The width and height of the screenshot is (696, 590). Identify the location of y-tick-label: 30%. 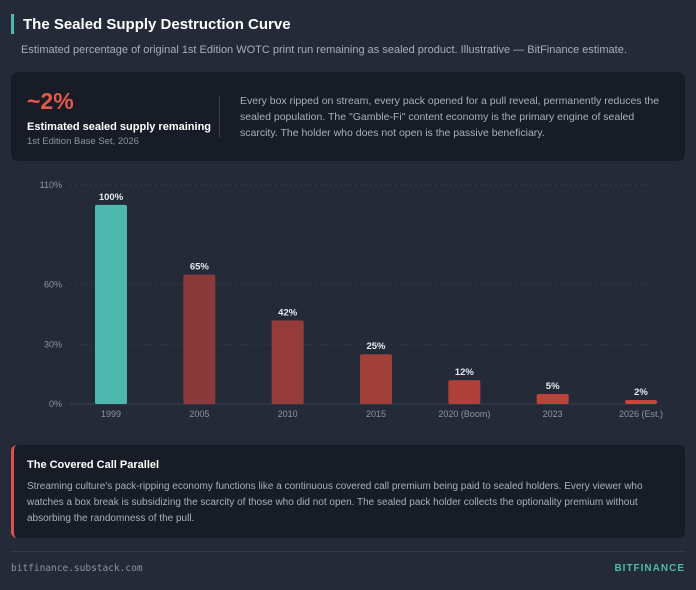
(53, 344).